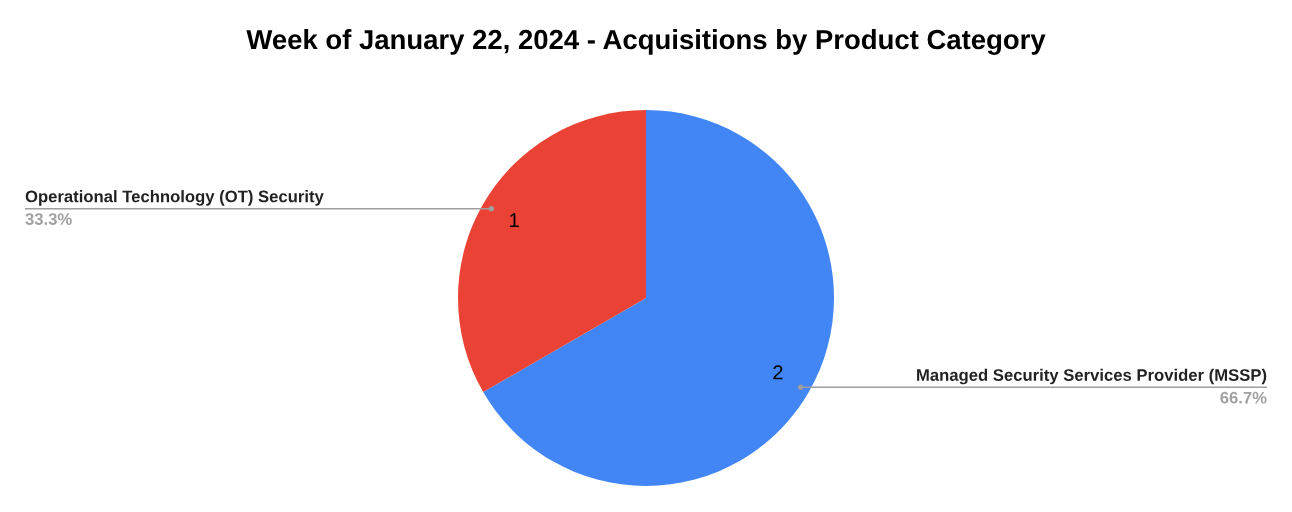 The width and height of the screenshot is (1292, 512). I want to click on data-label: 2, so click(778, 372).